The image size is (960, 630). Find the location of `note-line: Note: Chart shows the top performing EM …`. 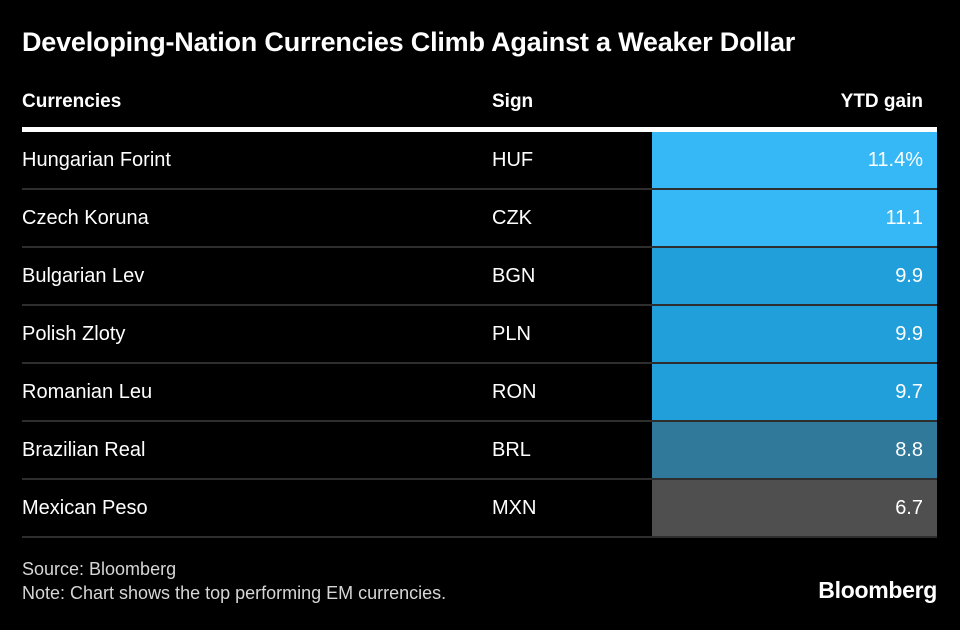

note-line: Note: Chart shows the top performing EM … is located at coordinates (234, 593).